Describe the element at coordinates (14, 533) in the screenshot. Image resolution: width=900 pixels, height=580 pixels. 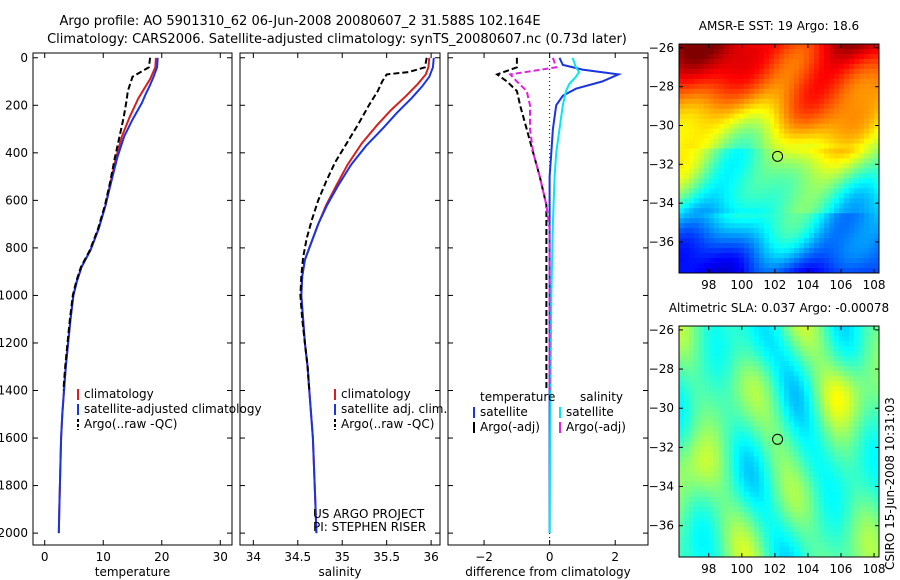
I see `y-tick-label: 2000` at that location.